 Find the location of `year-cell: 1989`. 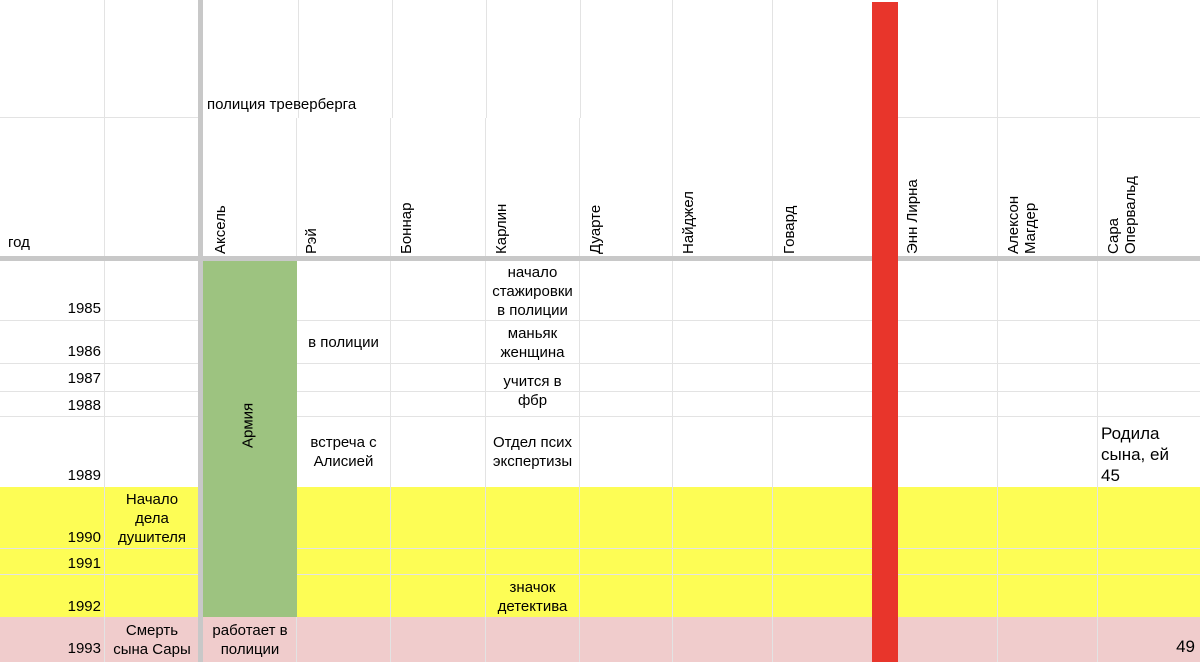

year-cell: 1989 is located at coordinates (84, 475).